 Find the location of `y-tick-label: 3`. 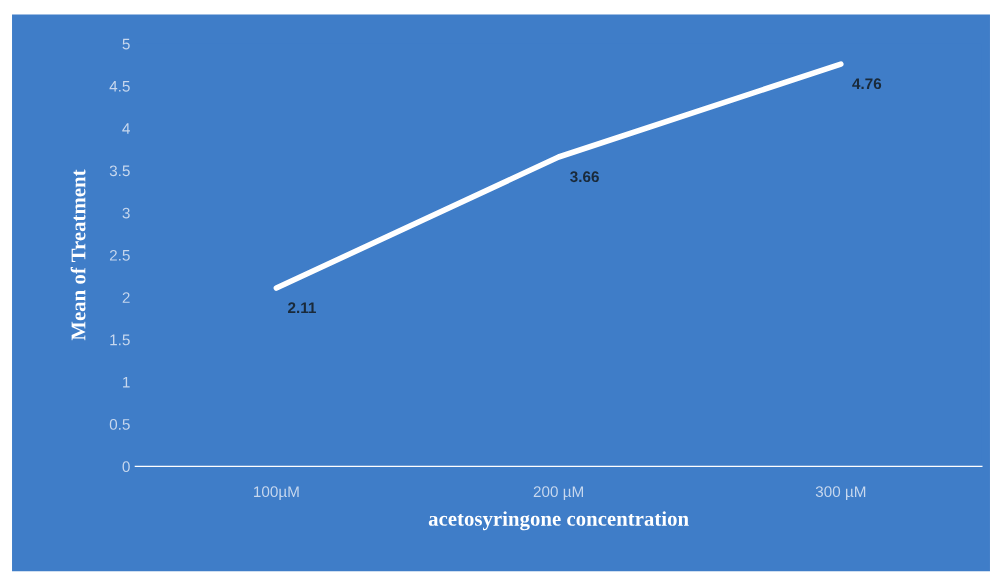

y-tick-label: 3 is located at coordinates (126, 213).